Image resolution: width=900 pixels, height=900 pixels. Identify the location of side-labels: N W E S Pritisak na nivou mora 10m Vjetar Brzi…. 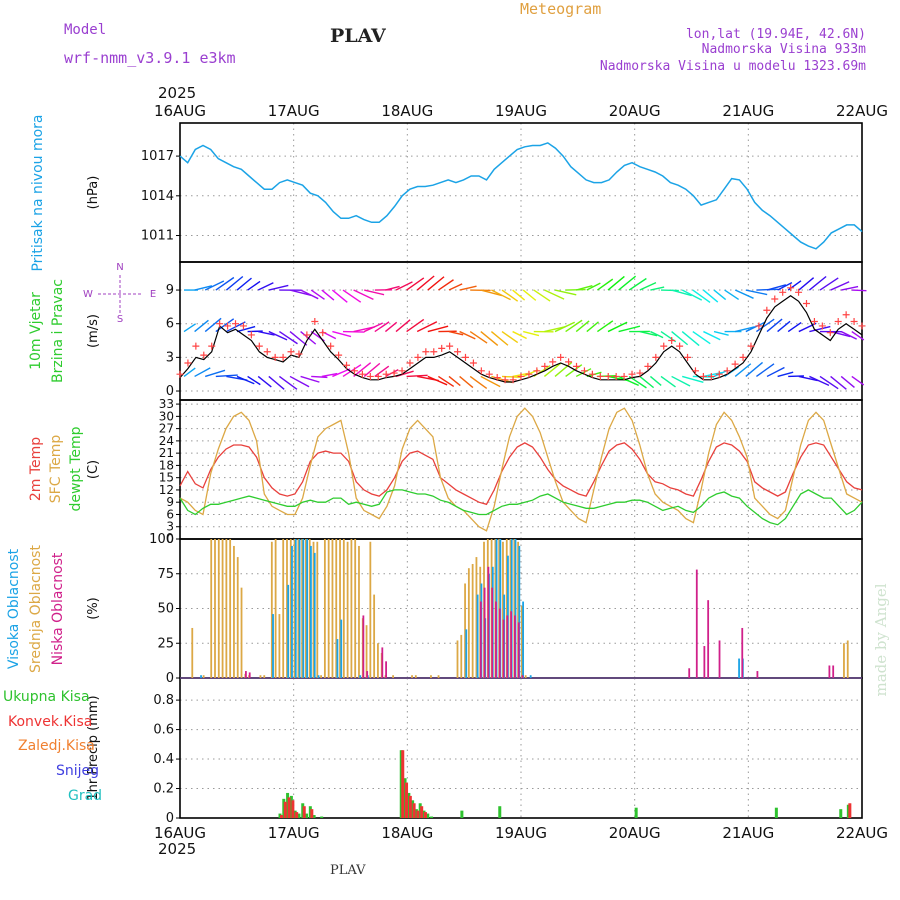
(79, 459).